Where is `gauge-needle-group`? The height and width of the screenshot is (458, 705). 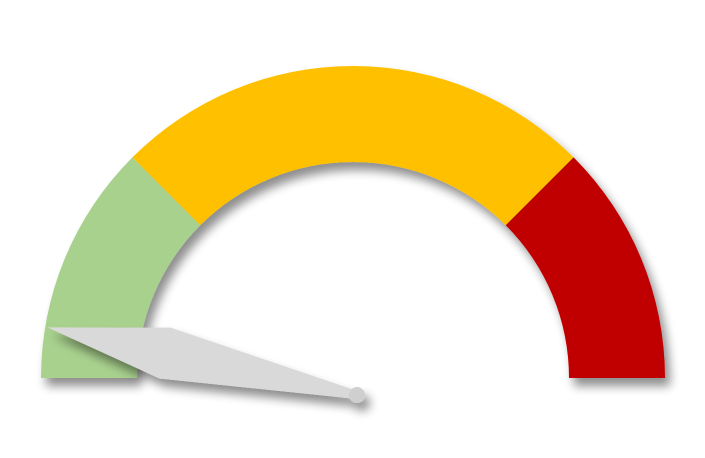
gauge-needle-group is located at coordinates (206, 365).